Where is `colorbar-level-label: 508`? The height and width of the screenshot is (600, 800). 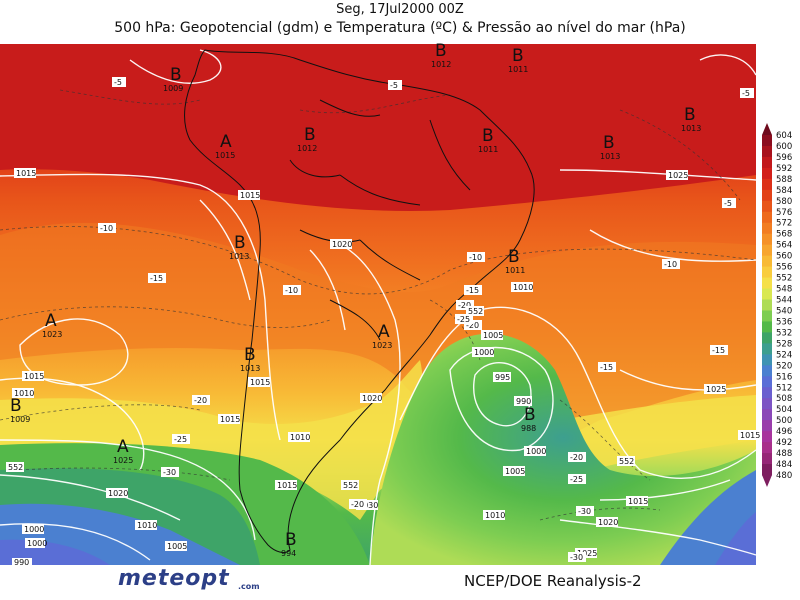
colorbar-level-label: 508 is located at coordinates (784, 399).